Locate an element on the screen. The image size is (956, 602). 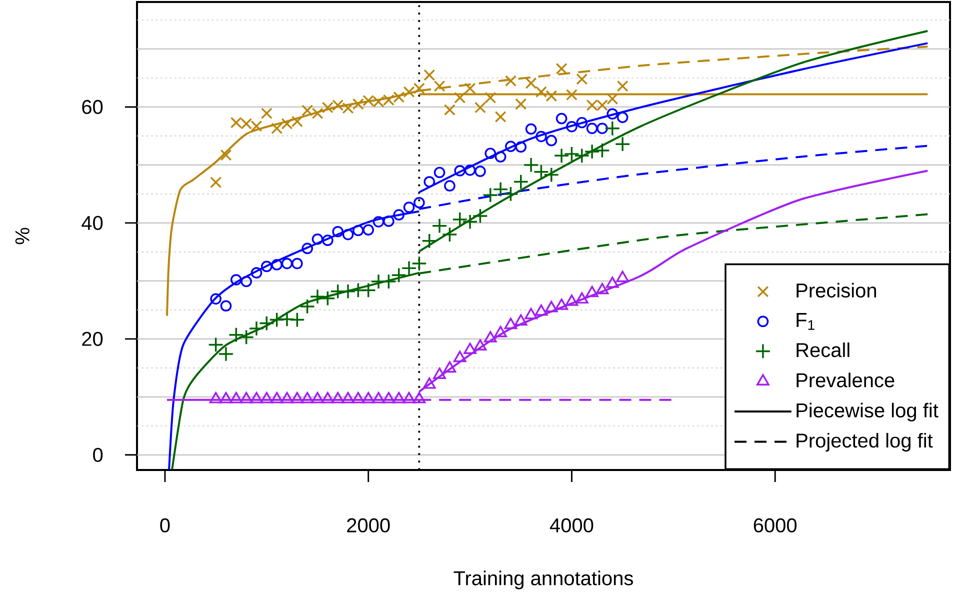
legend-label: Prevalence is located at coordinates (845, 380).